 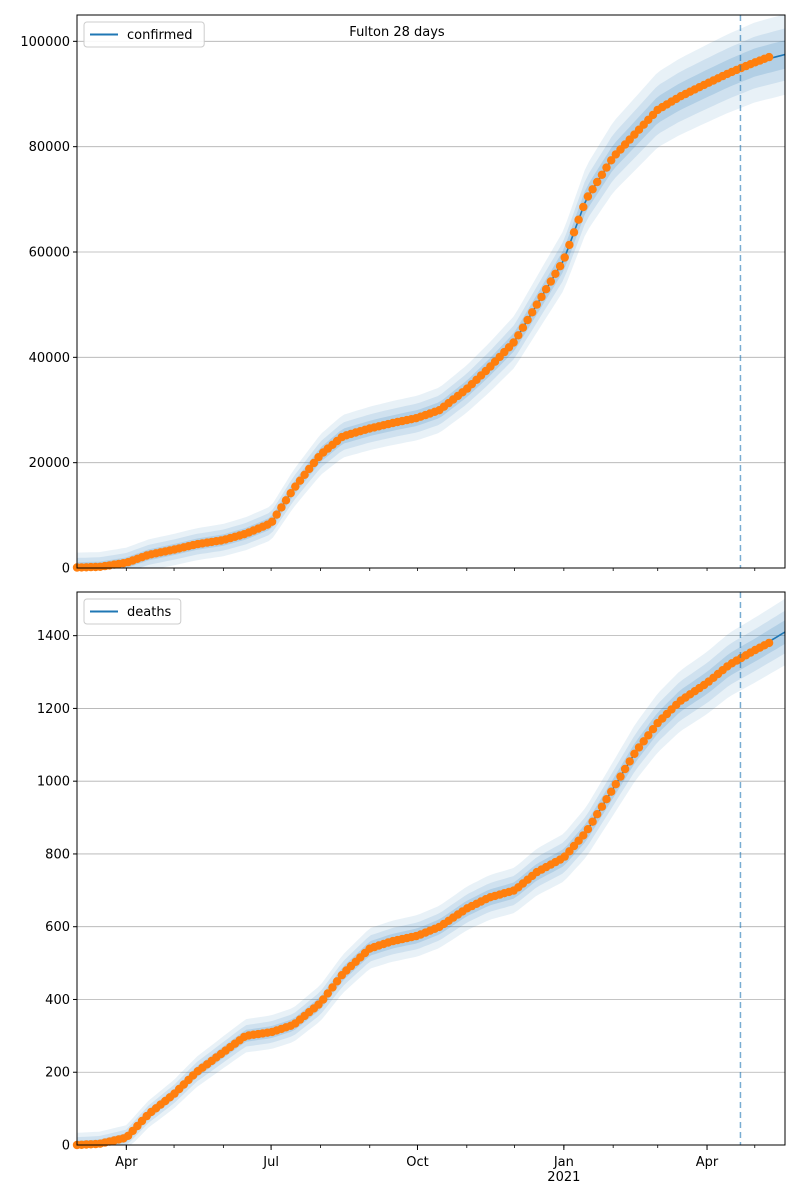 I want to click on y-tick-label: 600, so click(x=57, y=927).